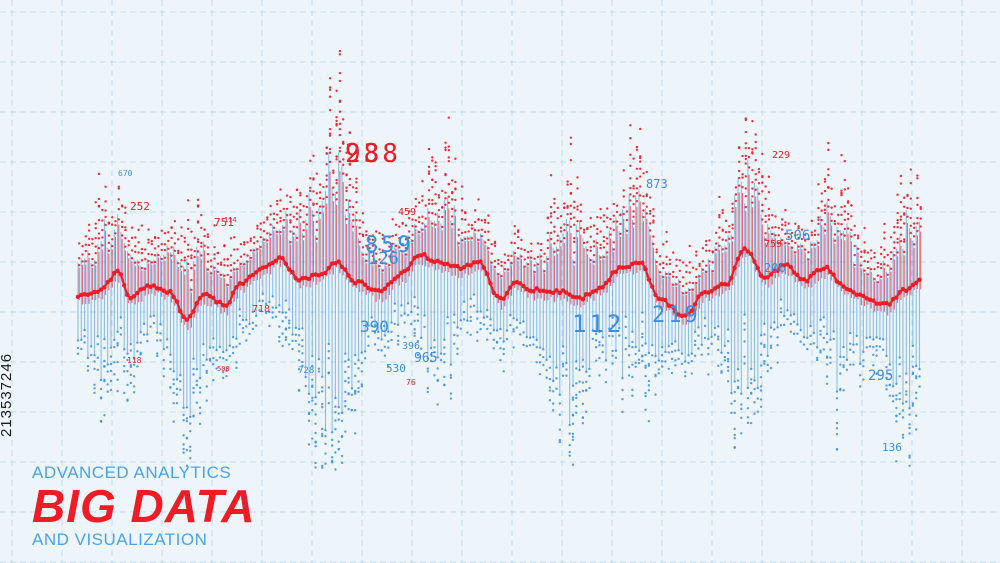  What do you see at coordinates (775, 268) in the screenshot?
I see `number-label: 206` at bounding box center [775, 268].